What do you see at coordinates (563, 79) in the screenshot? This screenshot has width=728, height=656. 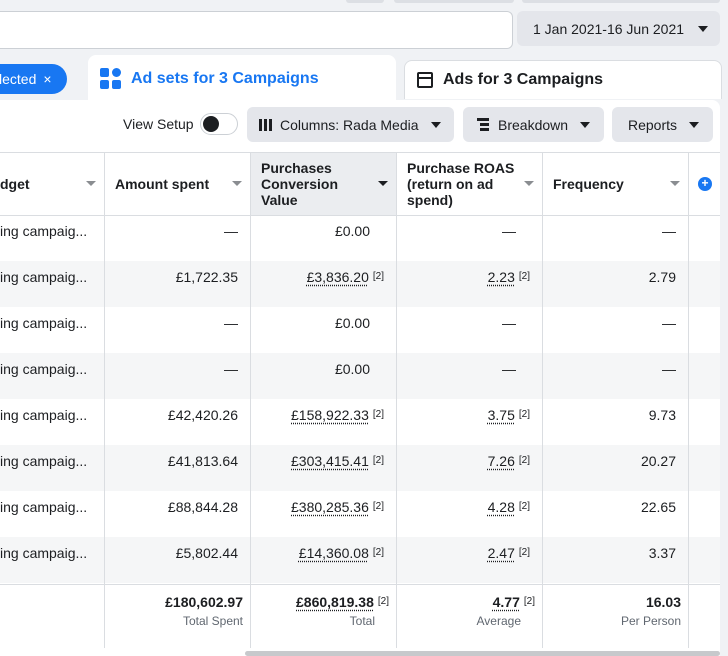 I see `tab-ads: Ads for 3 Campaigns` at bounding box center [563, 79].